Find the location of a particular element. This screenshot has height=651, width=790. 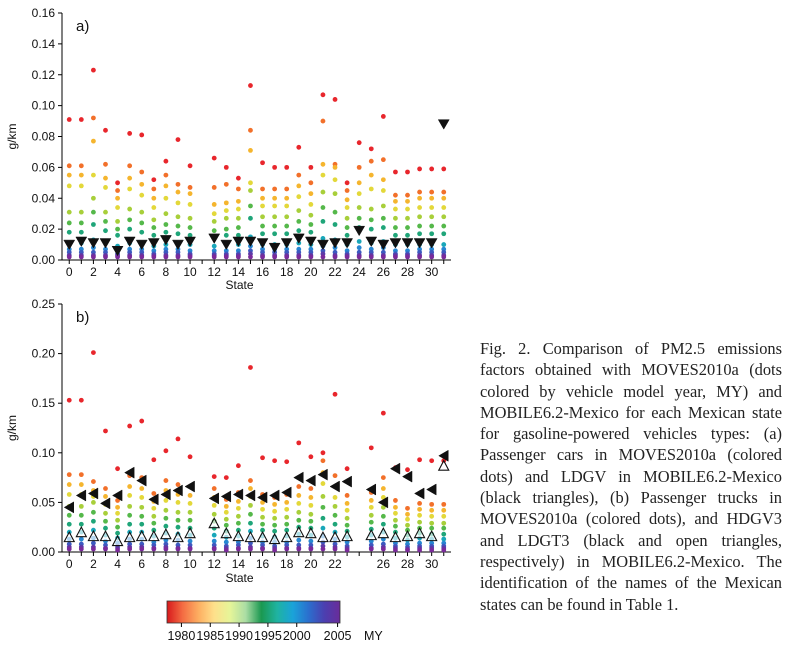

colorbar-tick-label: 1980 is located at coordinates (182, 636).